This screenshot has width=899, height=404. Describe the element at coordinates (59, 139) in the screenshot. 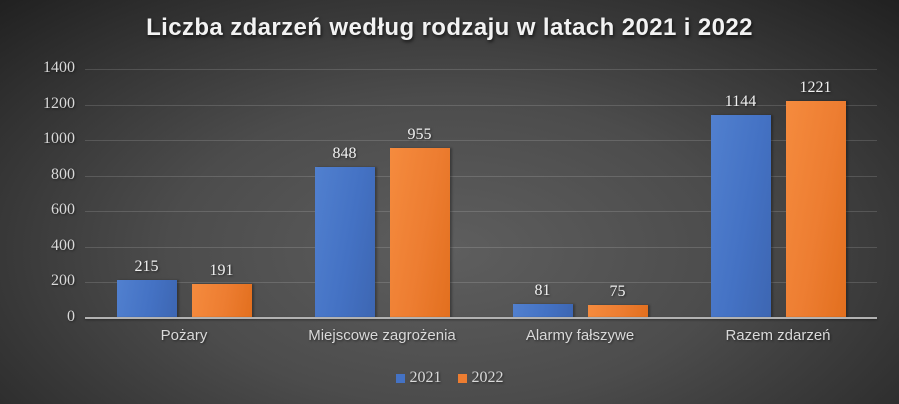

I see `y-tick-label: 1000` at that location.